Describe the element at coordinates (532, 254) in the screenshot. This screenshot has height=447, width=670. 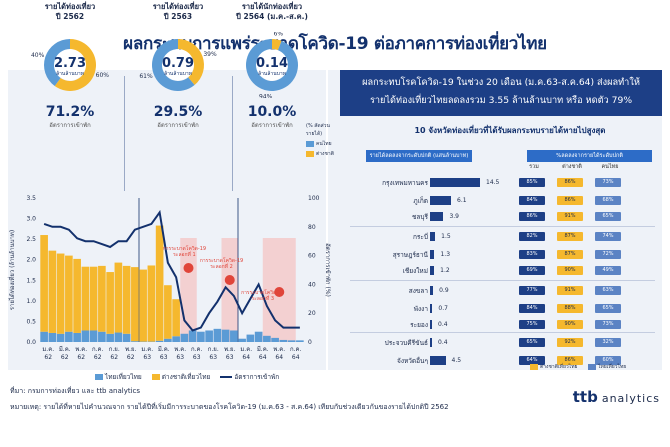
I see `pct-total-cell: 83%` at that location.